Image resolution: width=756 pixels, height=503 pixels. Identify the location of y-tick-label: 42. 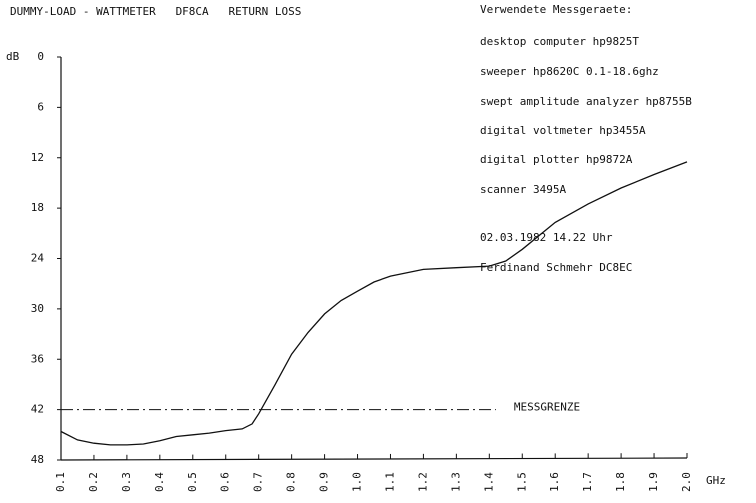
(37, 409).